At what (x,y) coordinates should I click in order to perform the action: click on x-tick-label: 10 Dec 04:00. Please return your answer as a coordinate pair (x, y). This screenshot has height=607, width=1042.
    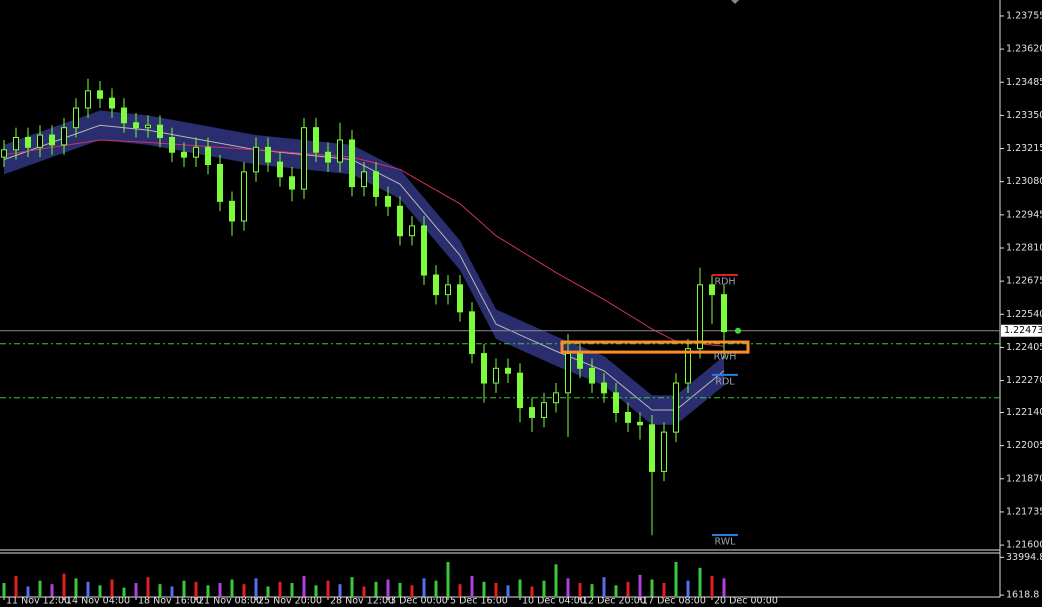
    Looking at the image, I should click on (554, 601).